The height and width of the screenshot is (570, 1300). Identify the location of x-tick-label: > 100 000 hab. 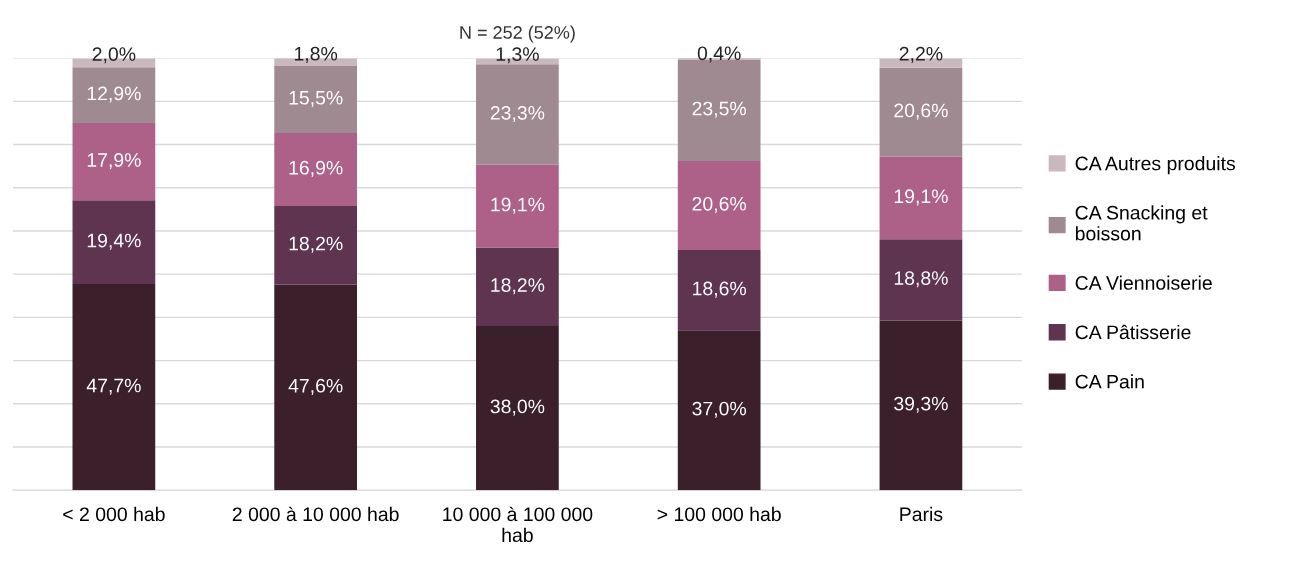
(719, 514).